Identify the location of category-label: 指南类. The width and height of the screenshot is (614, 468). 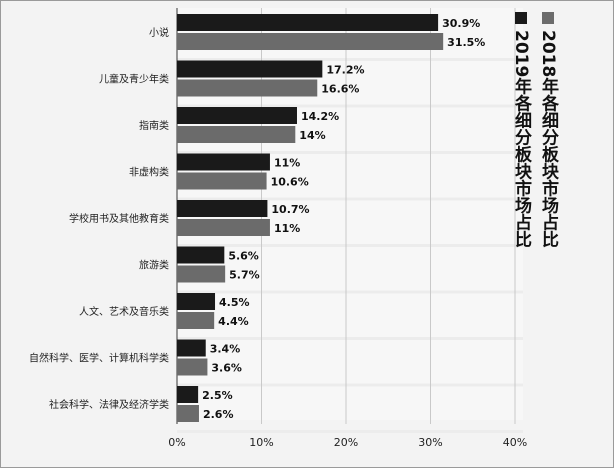
(154, 125).